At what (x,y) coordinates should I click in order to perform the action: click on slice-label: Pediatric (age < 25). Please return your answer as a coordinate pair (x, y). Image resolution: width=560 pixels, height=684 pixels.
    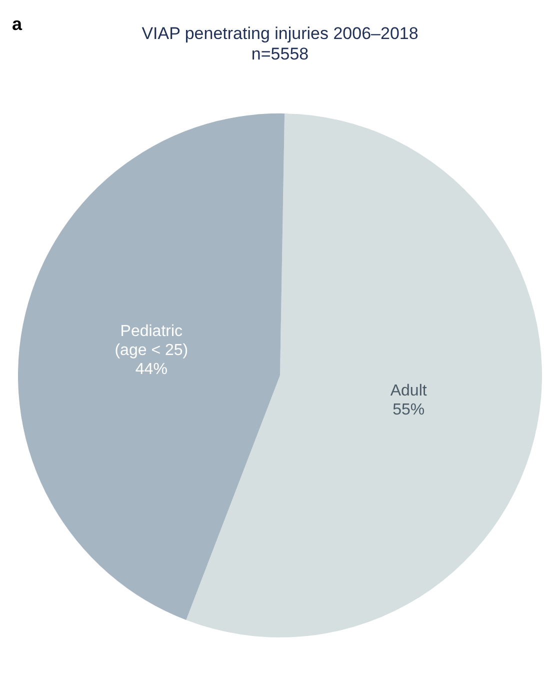
    Looking at the image, I should click on (151, 340).